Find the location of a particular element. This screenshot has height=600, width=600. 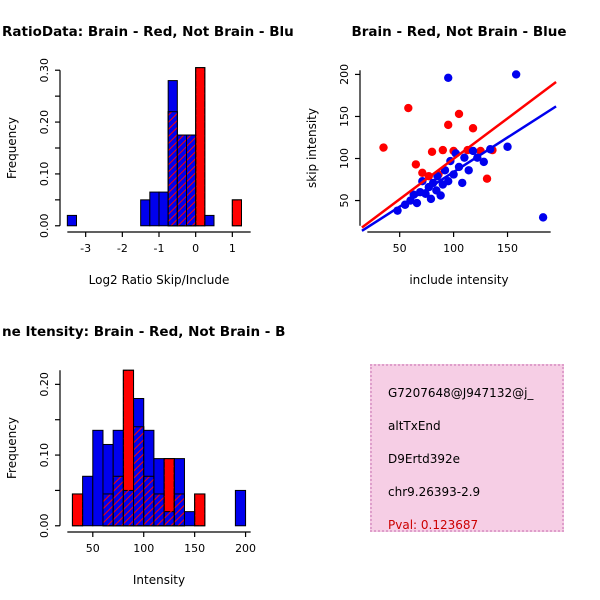

event-type-text: altTxEnd is located at coordinates (414, 426).